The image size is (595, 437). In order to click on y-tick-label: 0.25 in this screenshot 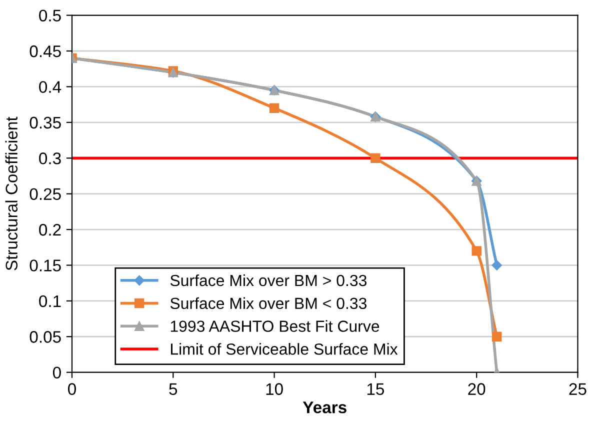, I will do `click(45, 194)`.